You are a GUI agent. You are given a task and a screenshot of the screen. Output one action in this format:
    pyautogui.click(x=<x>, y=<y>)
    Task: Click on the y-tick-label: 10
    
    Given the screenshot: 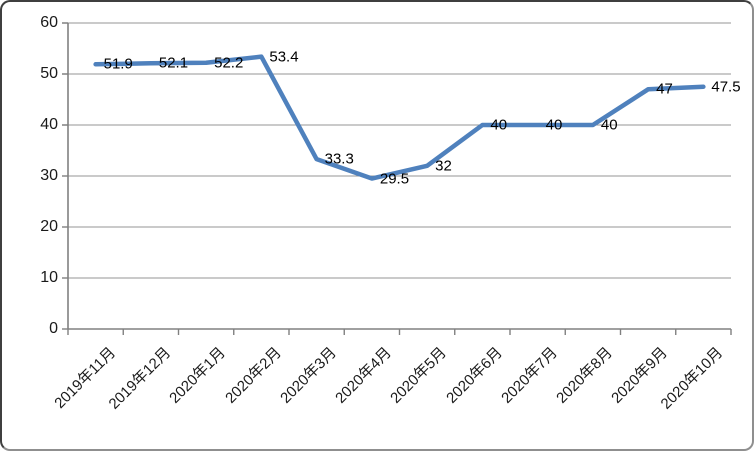 What is the action you would take?
    pyautogui.click(x=49, y=277)
    